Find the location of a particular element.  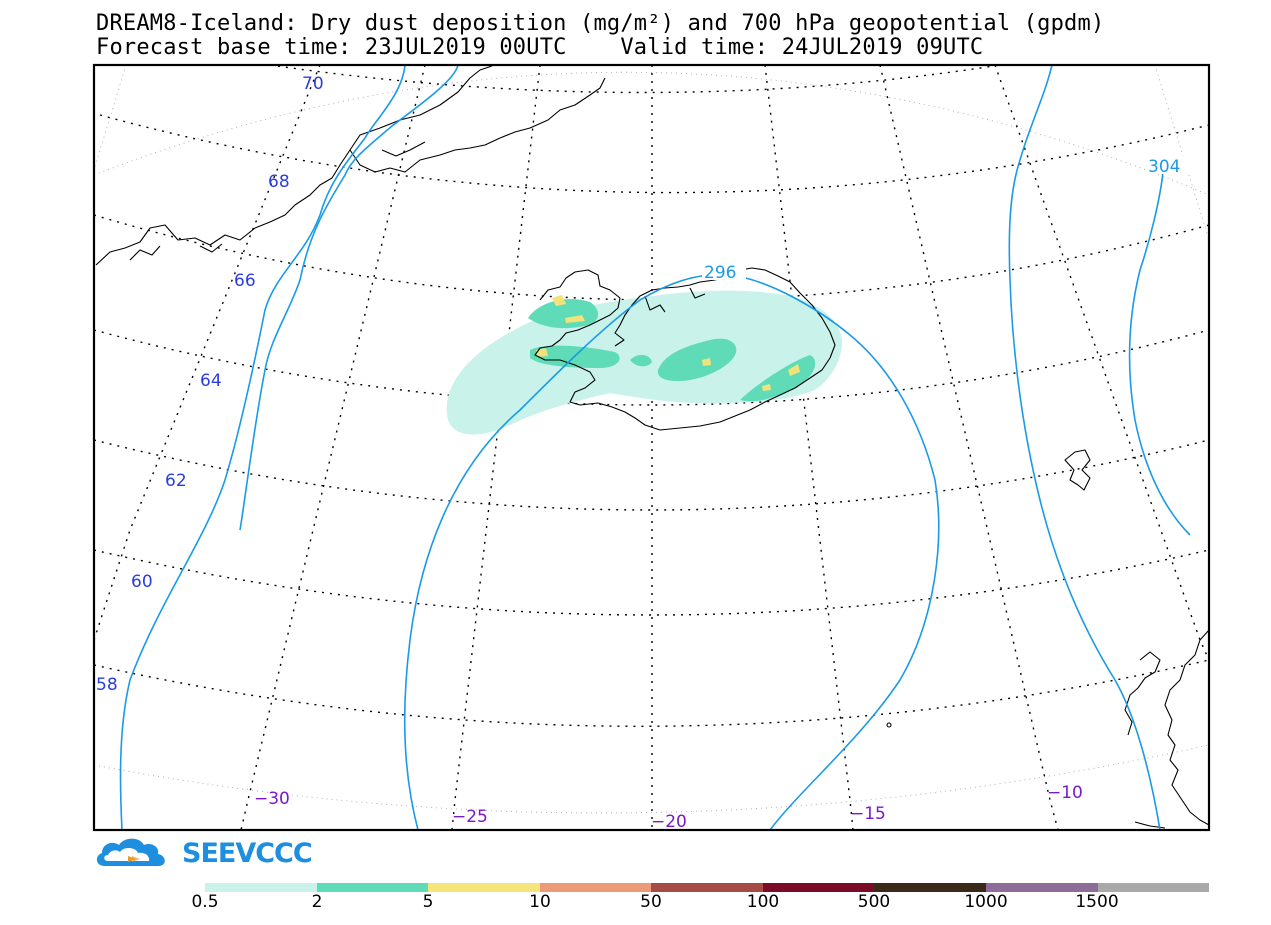

lat-label-64: 64 is located at coordinates (211, 381).